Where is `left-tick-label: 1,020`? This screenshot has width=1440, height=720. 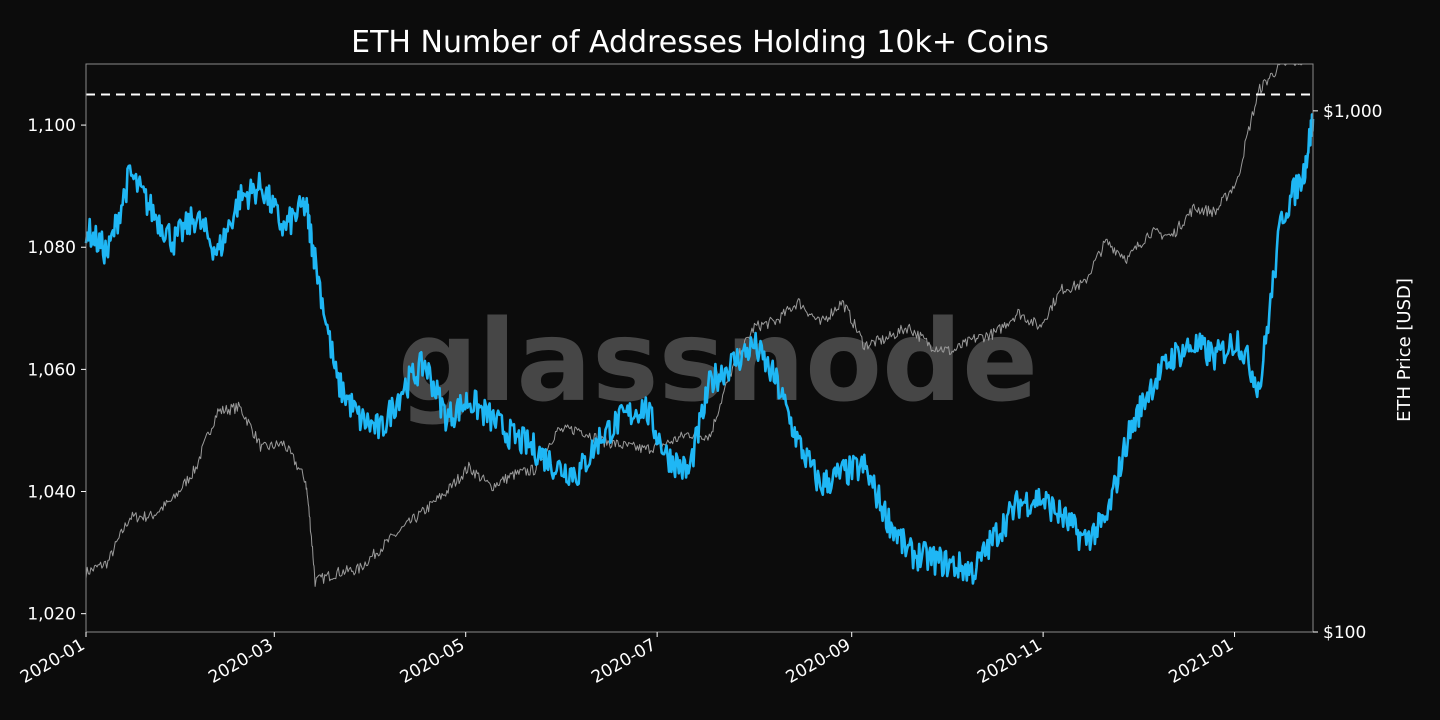
left-tick-label: 1,020 is located at coordinates (51, 615).